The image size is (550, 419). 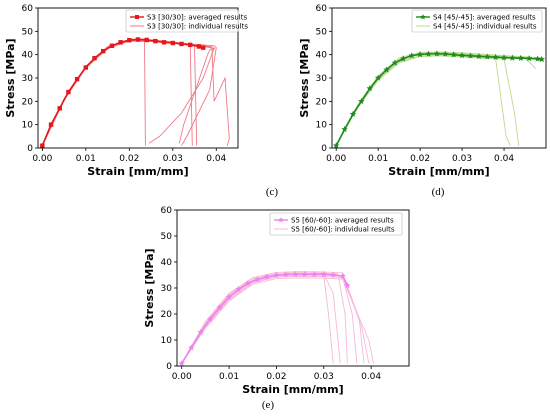 I want to click on legend-label-individual: S5 [60/-60]: individual results, so click(x=343, y=230).